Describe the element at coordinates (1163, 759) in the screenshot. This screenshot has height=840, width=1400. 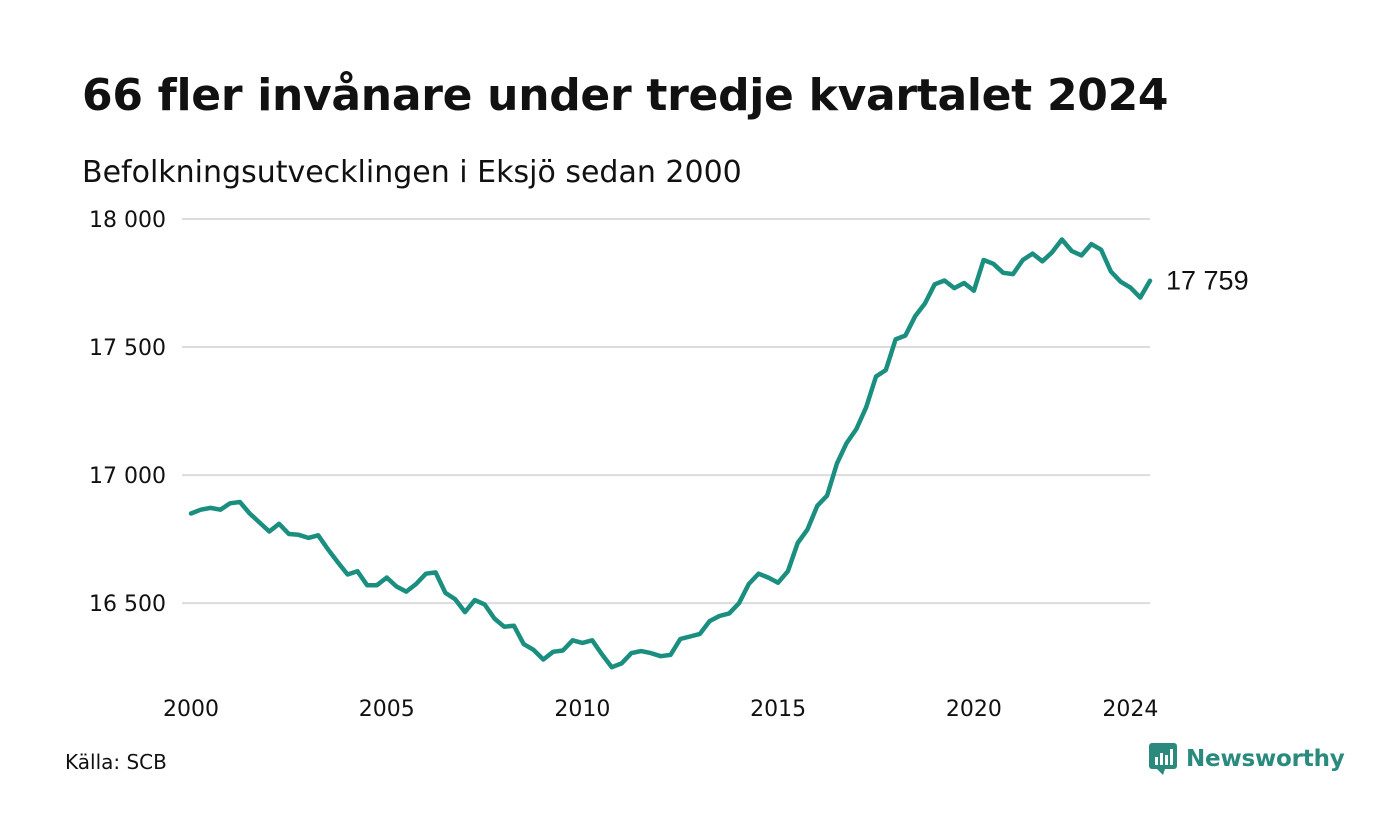
I see `newsworthy-logo-icon` at that location.